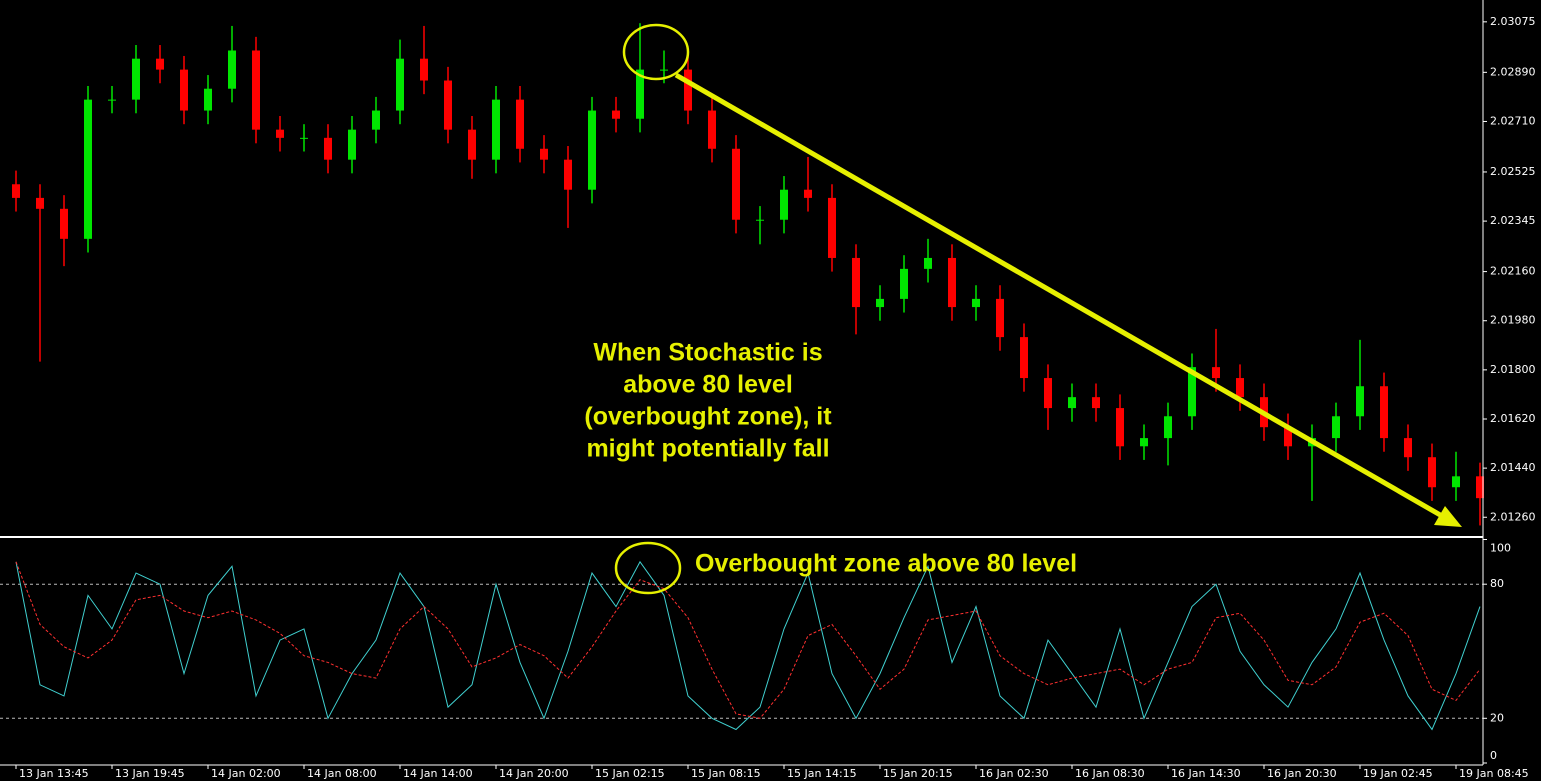 Image resolution: width=1541 pixels, height=781 pixels. Describe the element at coordinates (1014, 773) in the screenshot. I see `x-tick-label: 16 Jan 02:30` at that location.